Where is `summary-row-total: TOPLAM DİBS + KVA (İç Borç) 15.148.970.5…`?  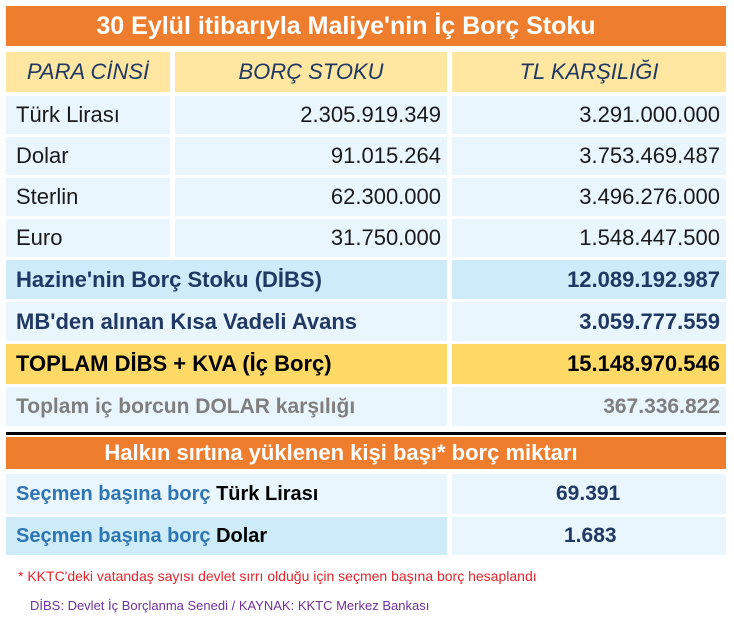
summary-row-total: TOPLAM DİBS + KVA (İç Borç) 15.148.970.5… is located at coordinates (366, 364).